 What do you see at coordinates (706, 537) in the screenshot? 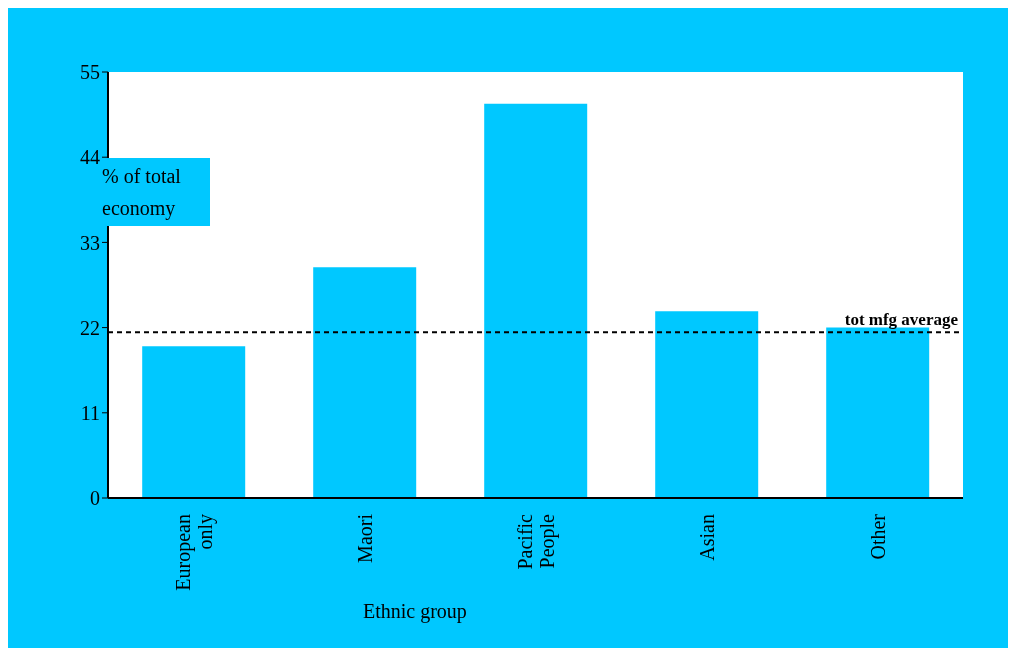
I see `x-tick-label: Asian` at bounding box center [706, 537].